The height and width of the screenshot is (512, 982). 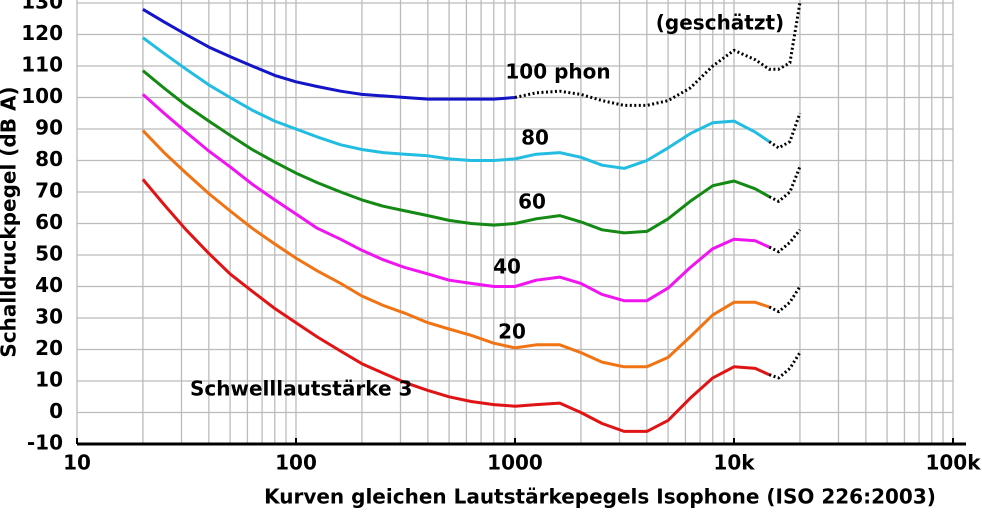 What do you see at coordinates (42, 7) in the screenshot?
I see `y-tick-label: 130` at bounding box center [42, 7].